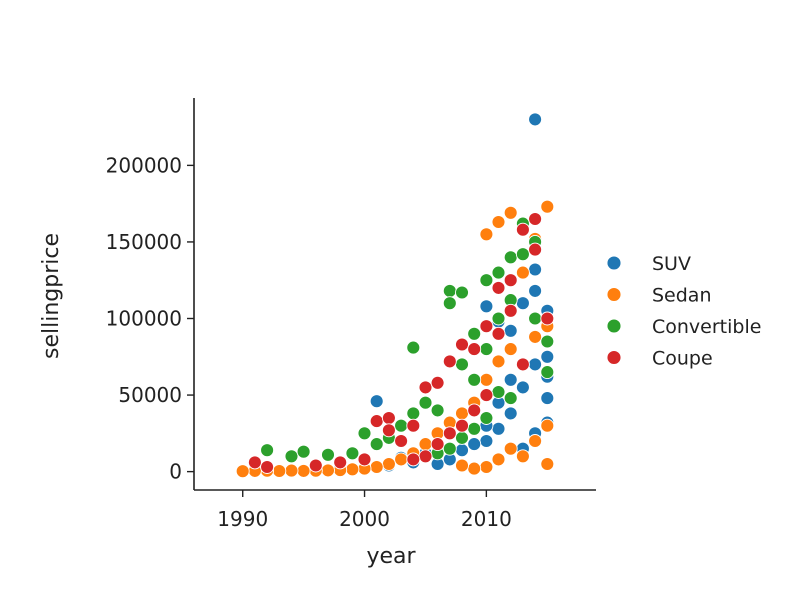  Describe the element at coordinates (706, 327) in the screenshot. I see `legend-label: Convertible` at that location.